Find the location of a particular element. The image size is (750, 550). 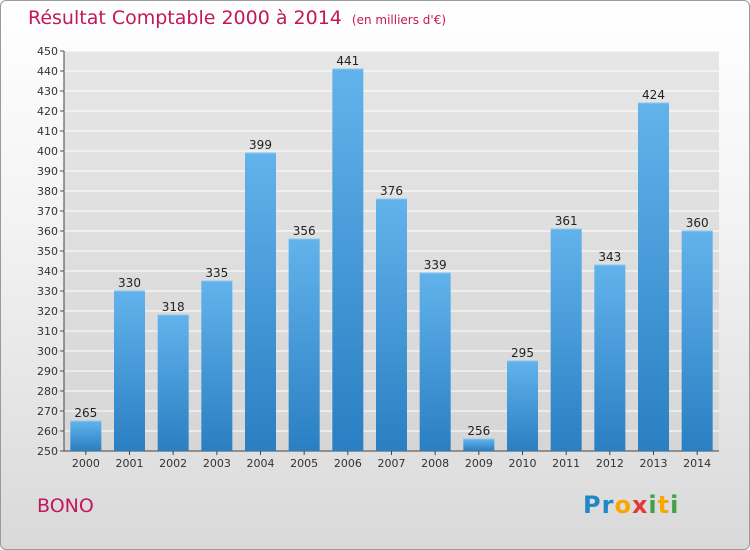

chart-subtitle: (en milliers d'€) is located at coordinates (399, 20).